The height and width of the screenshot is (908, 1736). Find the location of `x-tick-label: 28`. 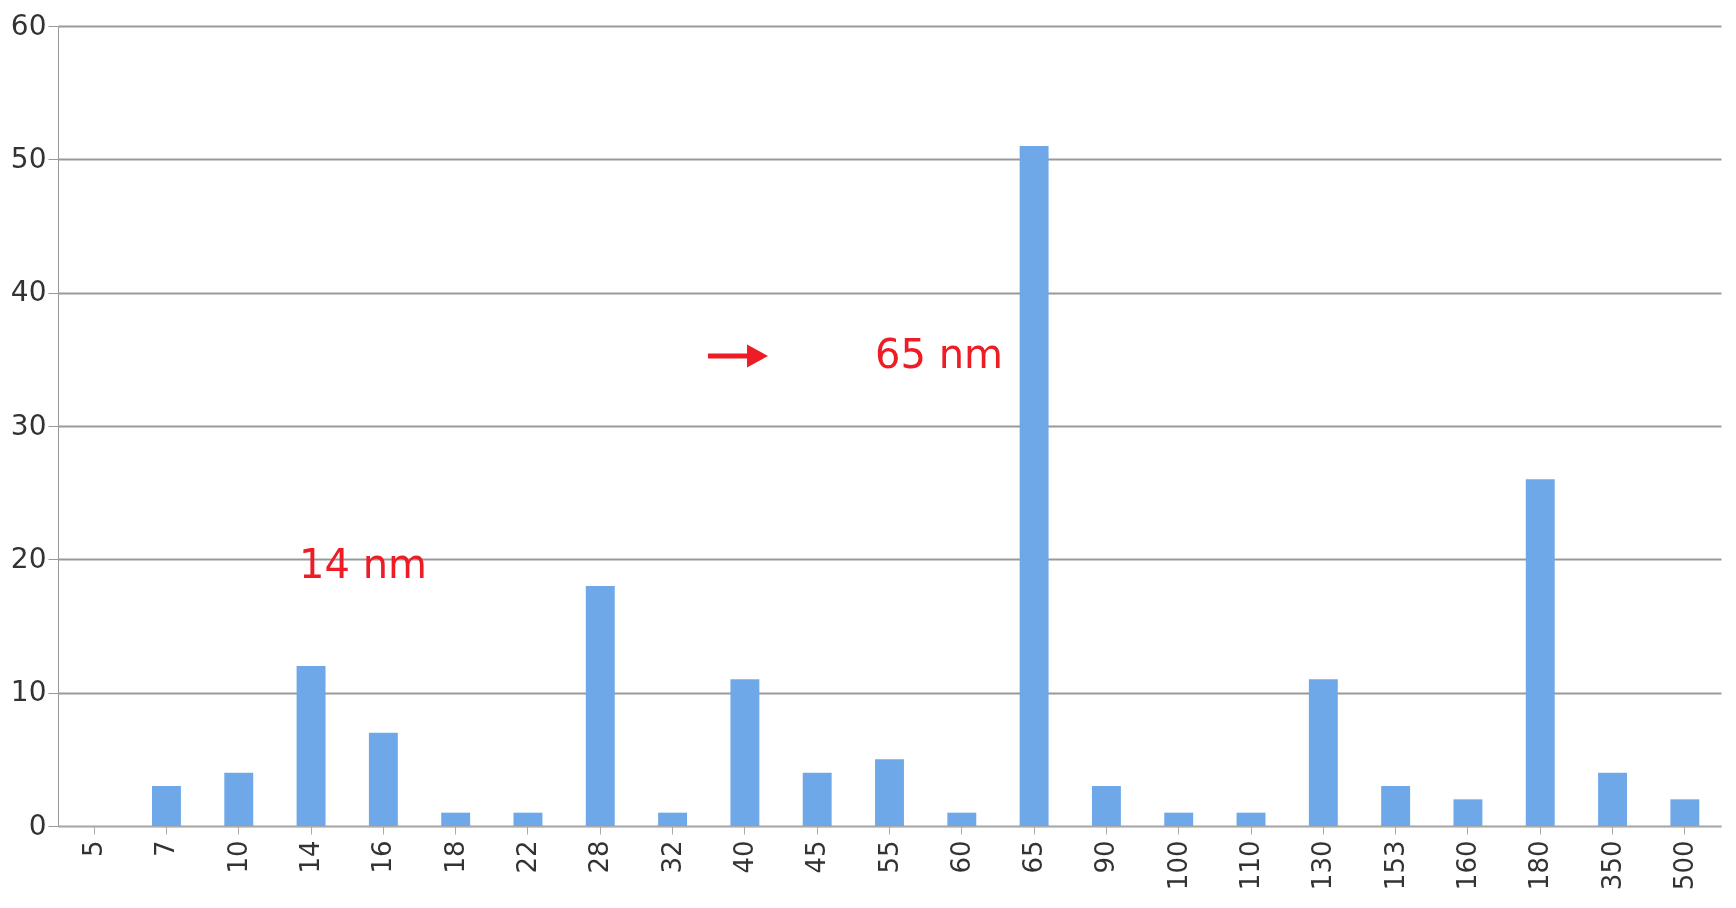

x-tick-label: 28 is located at coordinates (599, 857).